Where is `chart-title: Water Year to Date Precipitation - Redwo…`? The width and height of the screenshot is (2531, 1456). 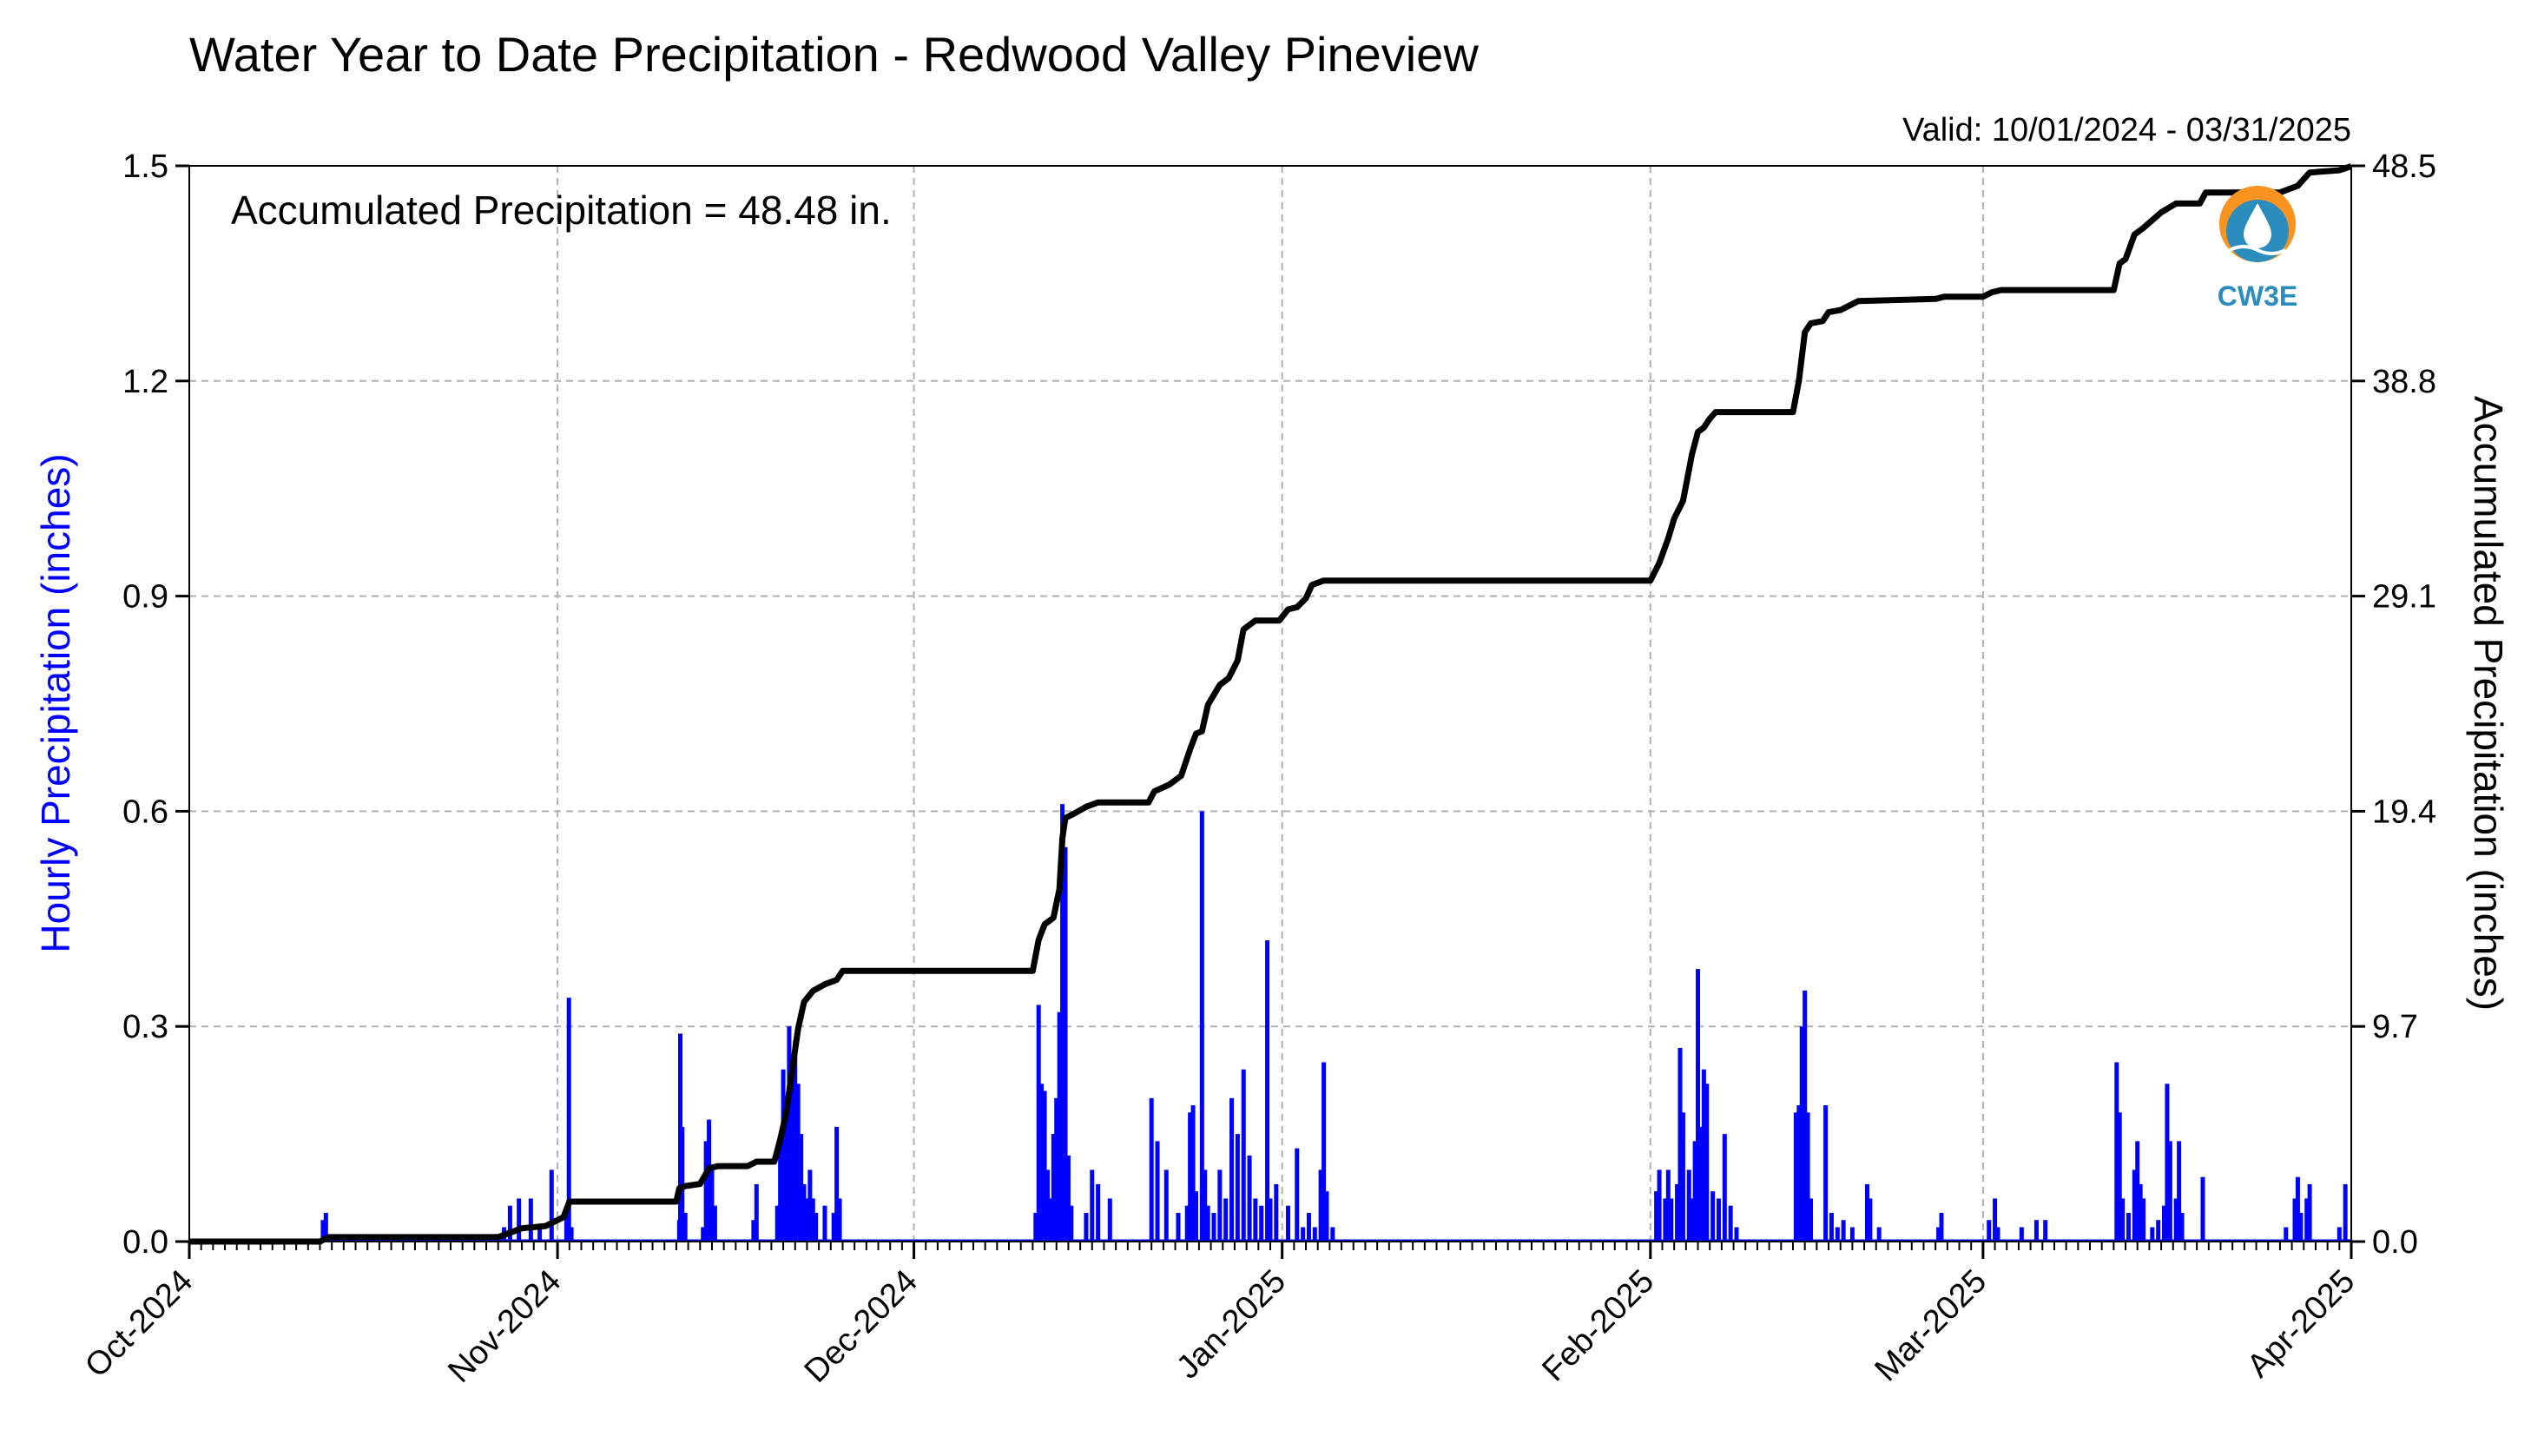 chart-title: Water Year to Date Precipitation - Redwo… is located at coordinates (834, 54).